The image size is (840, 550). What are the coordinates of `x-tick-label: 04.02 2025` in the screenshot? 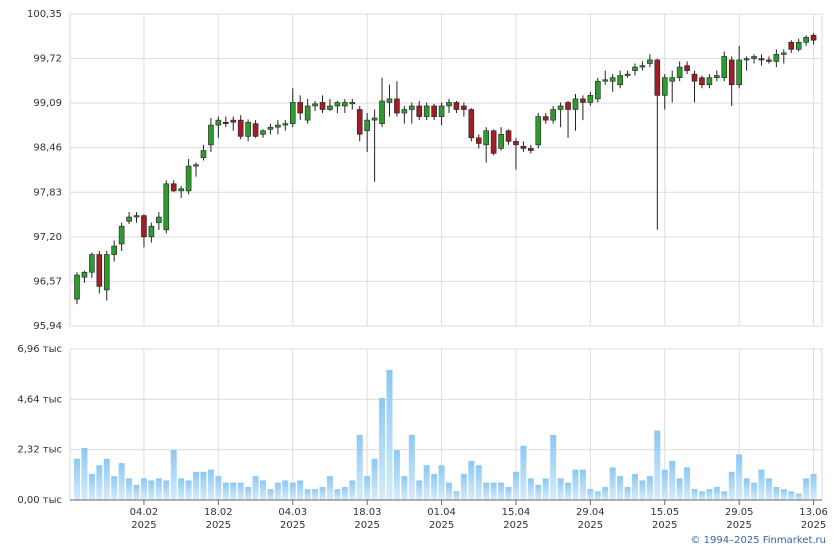 It's located at (144, 519).